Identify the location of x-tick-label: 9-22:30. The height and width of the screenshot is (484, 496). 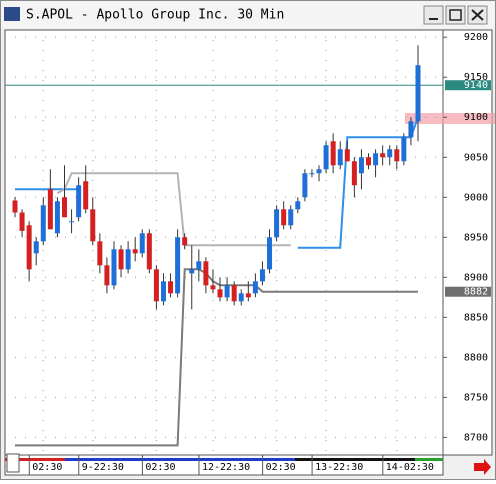
(103, 467).